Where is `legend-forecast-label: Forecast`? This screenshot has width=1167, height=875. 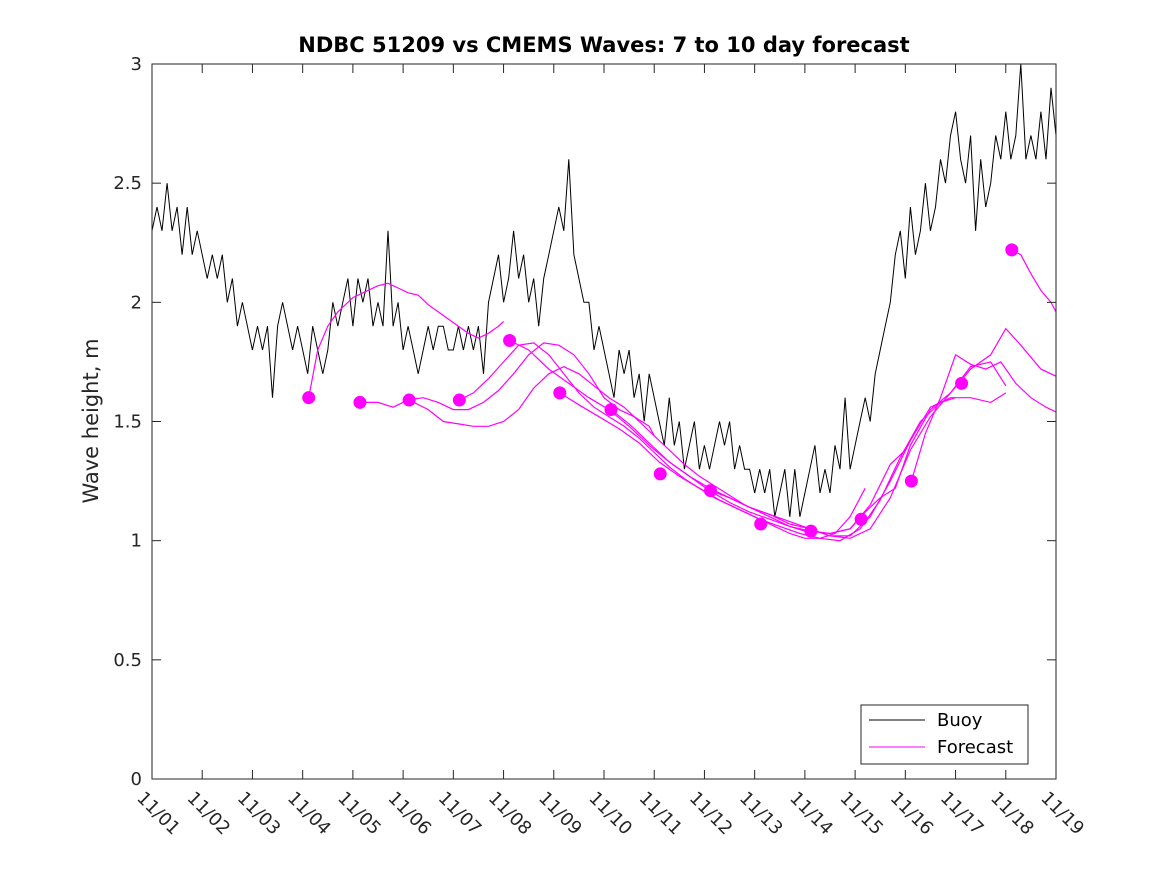 legend-forecast-label: Forecast is located at coordinates (975, 747).